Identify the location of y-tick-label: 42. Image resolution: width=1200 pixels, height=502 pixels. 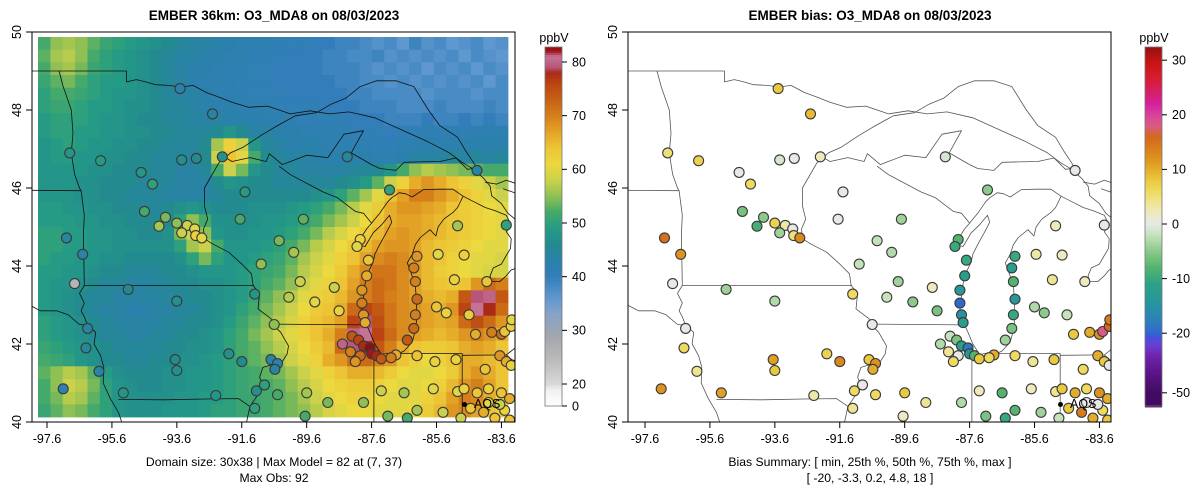
(613, 344).